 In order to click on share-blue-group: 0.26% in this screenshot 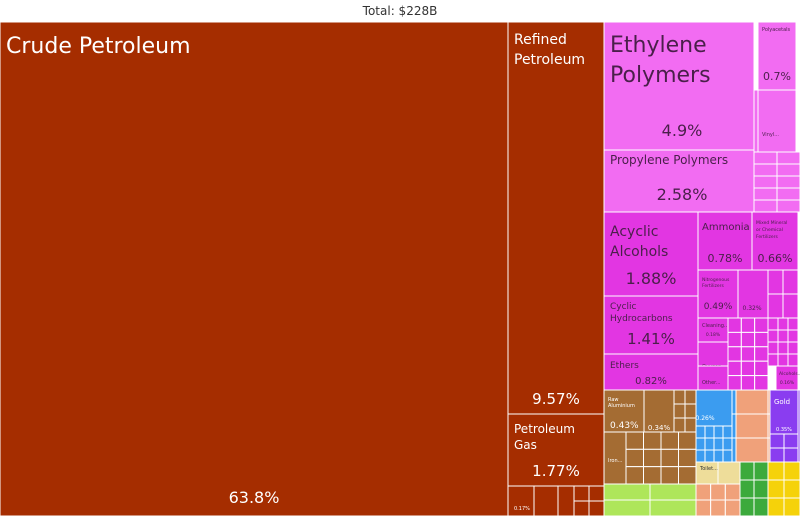, I will do `click(704, 418)`.